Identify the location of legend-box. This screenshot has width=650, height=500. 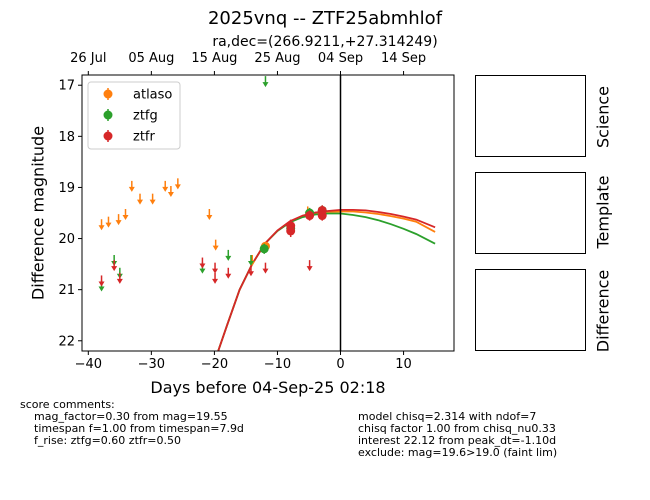
(134, 115).